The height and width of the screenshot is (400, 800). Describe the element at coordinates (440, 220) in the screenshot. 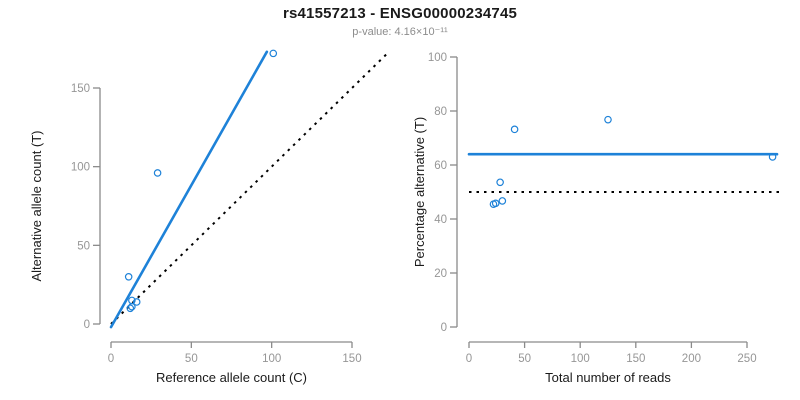

I see `y-tick-label: 40` at that location.